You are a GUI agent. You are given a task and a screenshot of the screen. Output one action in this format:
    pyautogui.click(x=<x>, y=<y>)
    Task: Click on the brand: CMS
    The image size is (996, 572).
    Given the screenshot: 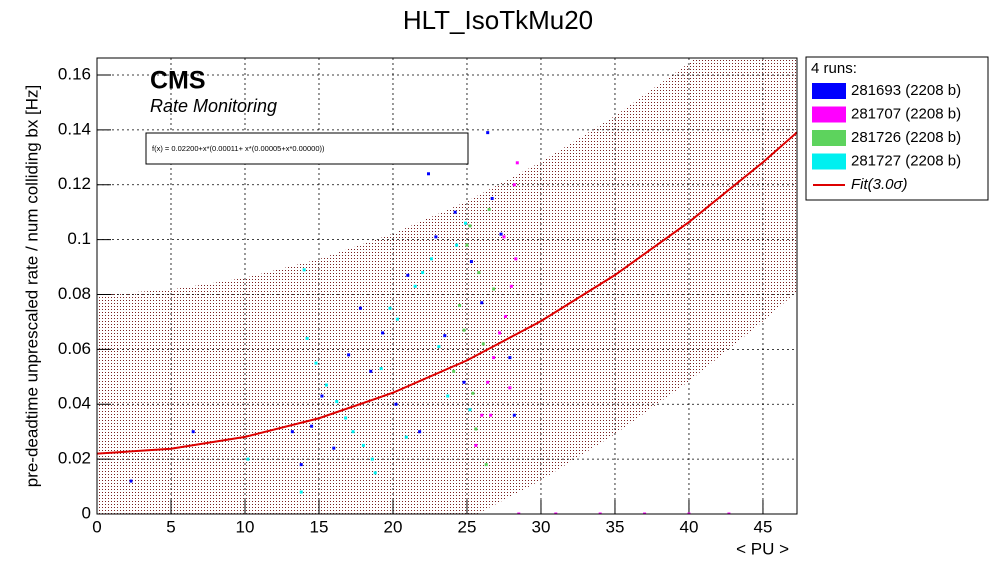 What is the action you would take?
    pyautogui.click(x=178, y=81)
    